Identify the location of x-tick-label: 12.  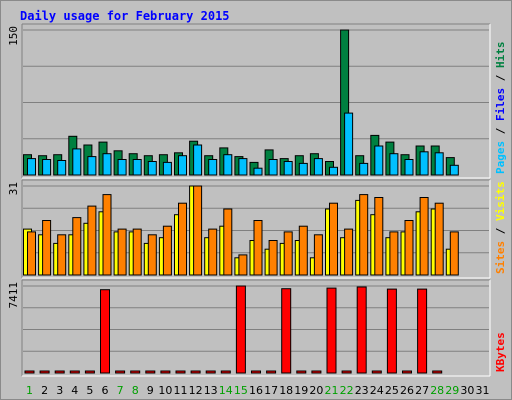
(196, 390).